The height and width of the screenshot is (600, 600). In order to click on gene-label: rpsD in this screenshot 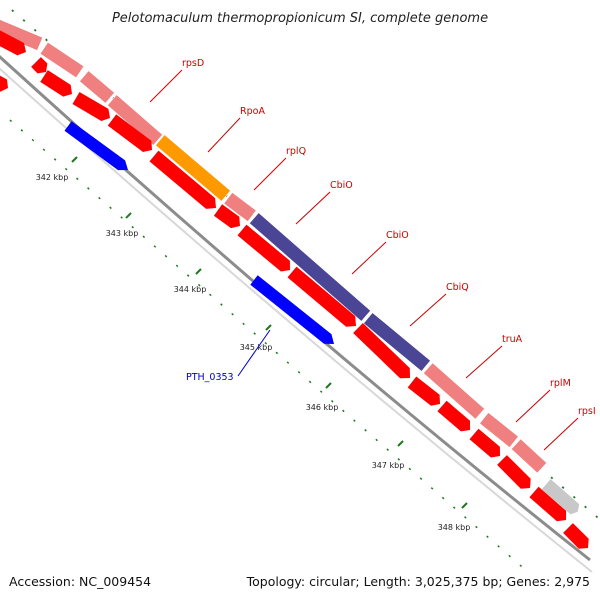, I will do `click(193, 63)`.